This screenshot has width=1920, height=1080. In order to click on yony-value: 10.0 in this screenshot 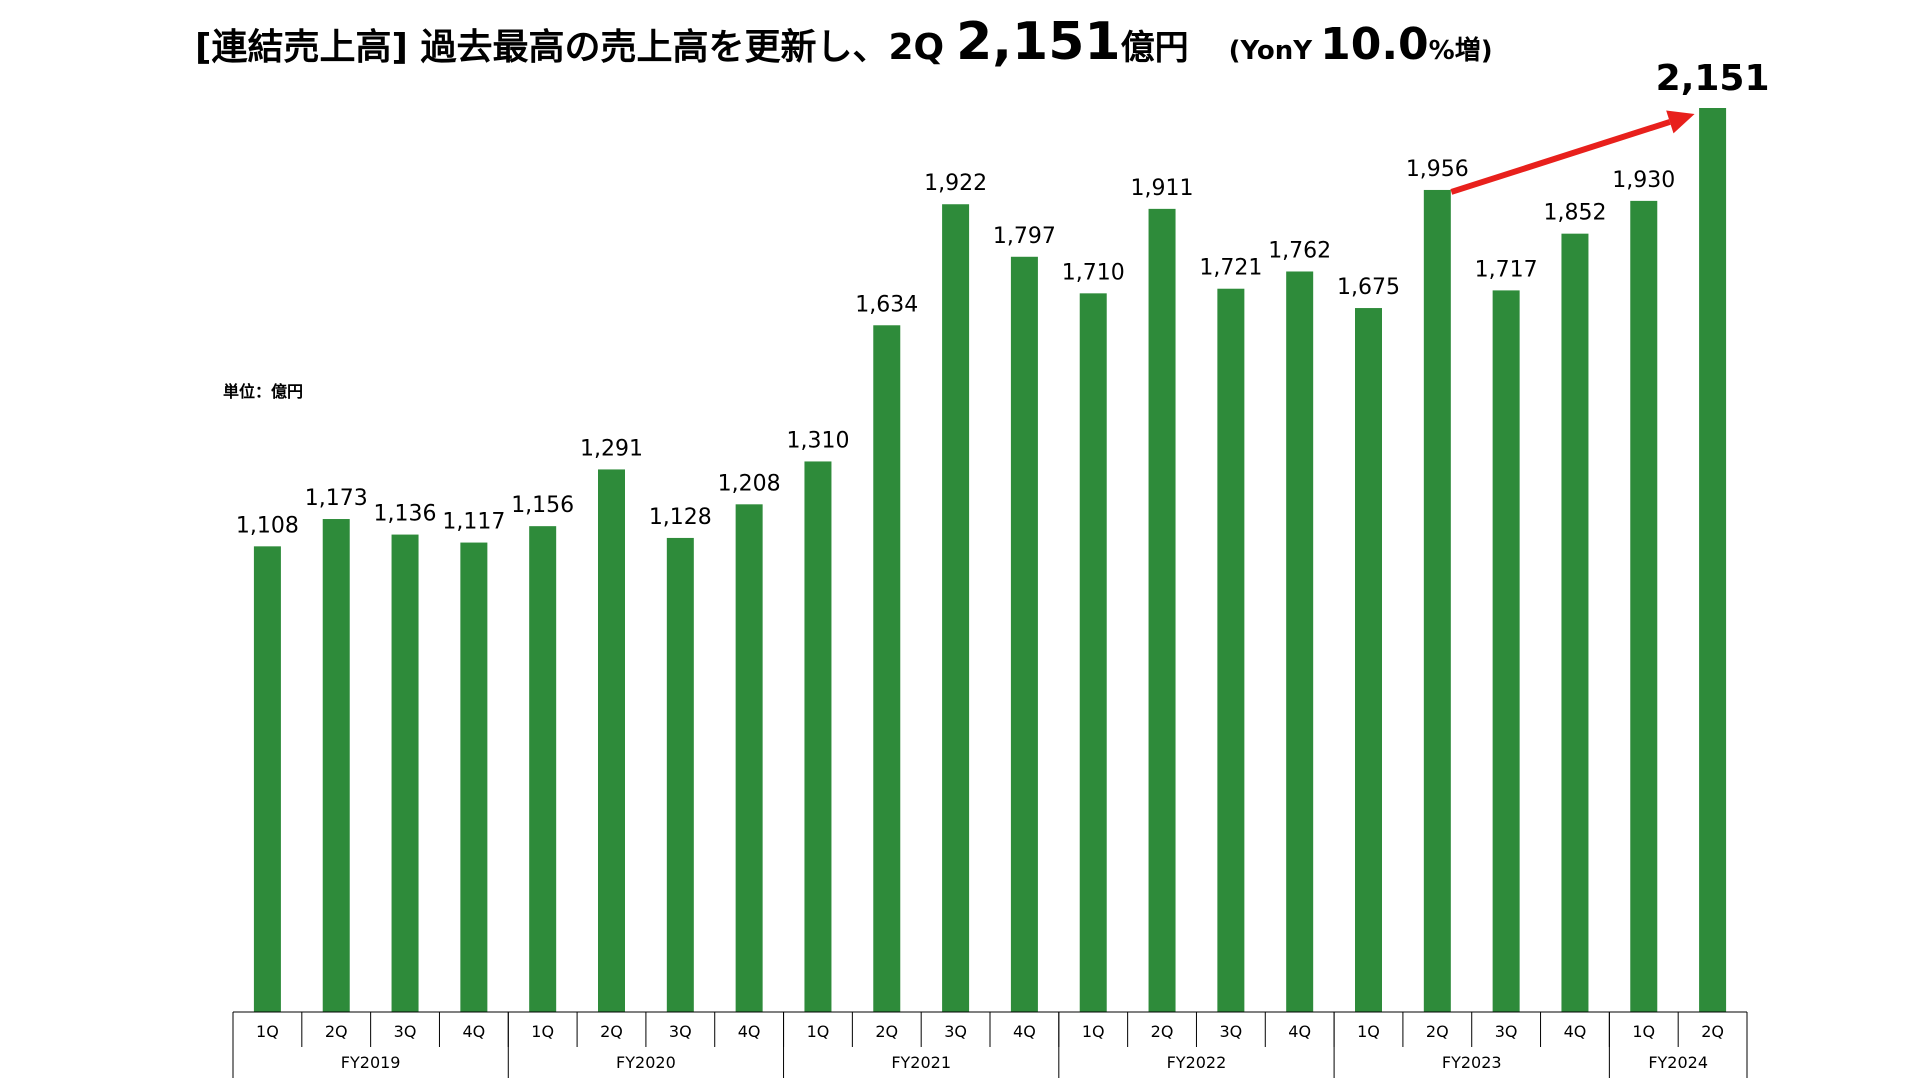, I will do `click(1374, 44)`.